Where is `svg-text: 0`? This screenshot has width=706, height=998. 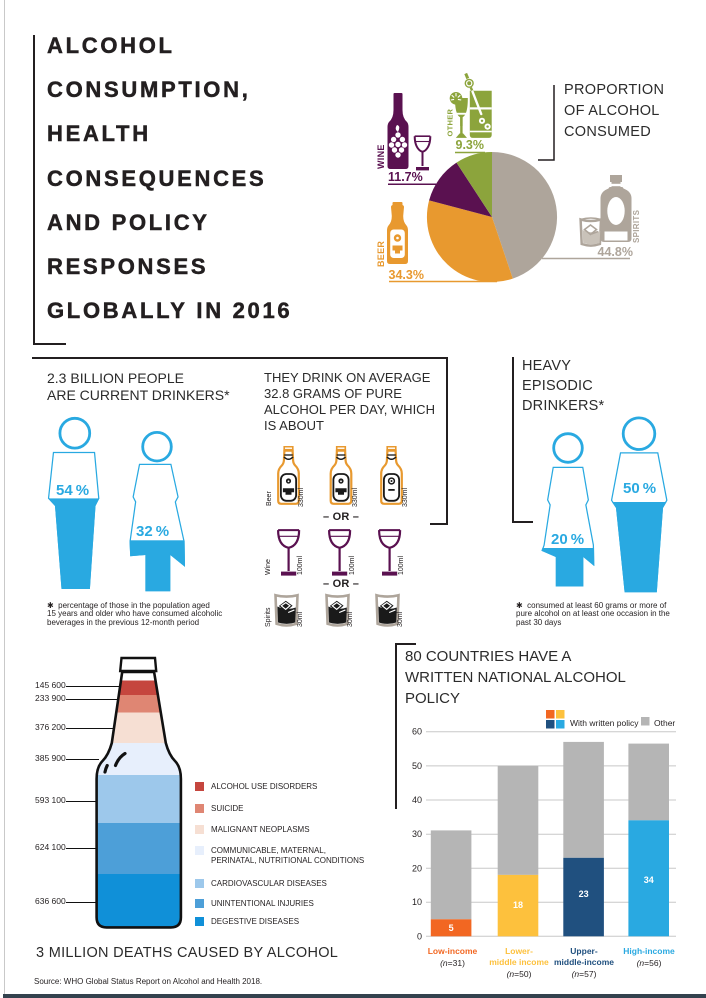
svg-text: 0 is located at coordinates (419, 936).